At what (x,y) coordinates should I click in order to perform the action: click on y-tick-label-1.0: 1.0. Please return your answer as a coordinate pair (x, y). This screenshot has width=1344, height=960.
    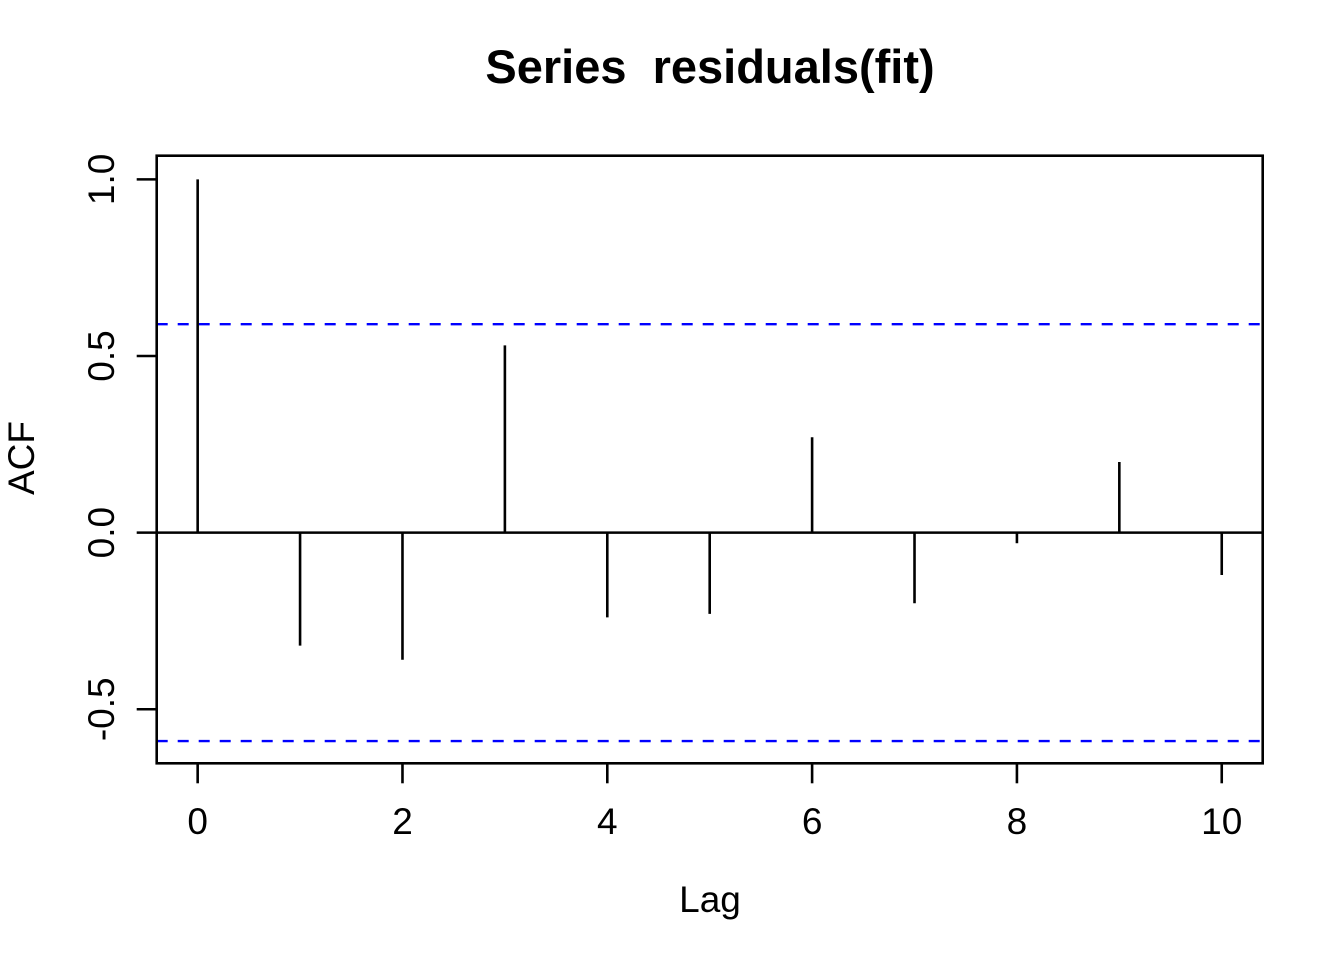
    Looking at the image, I should click on (101, 179).